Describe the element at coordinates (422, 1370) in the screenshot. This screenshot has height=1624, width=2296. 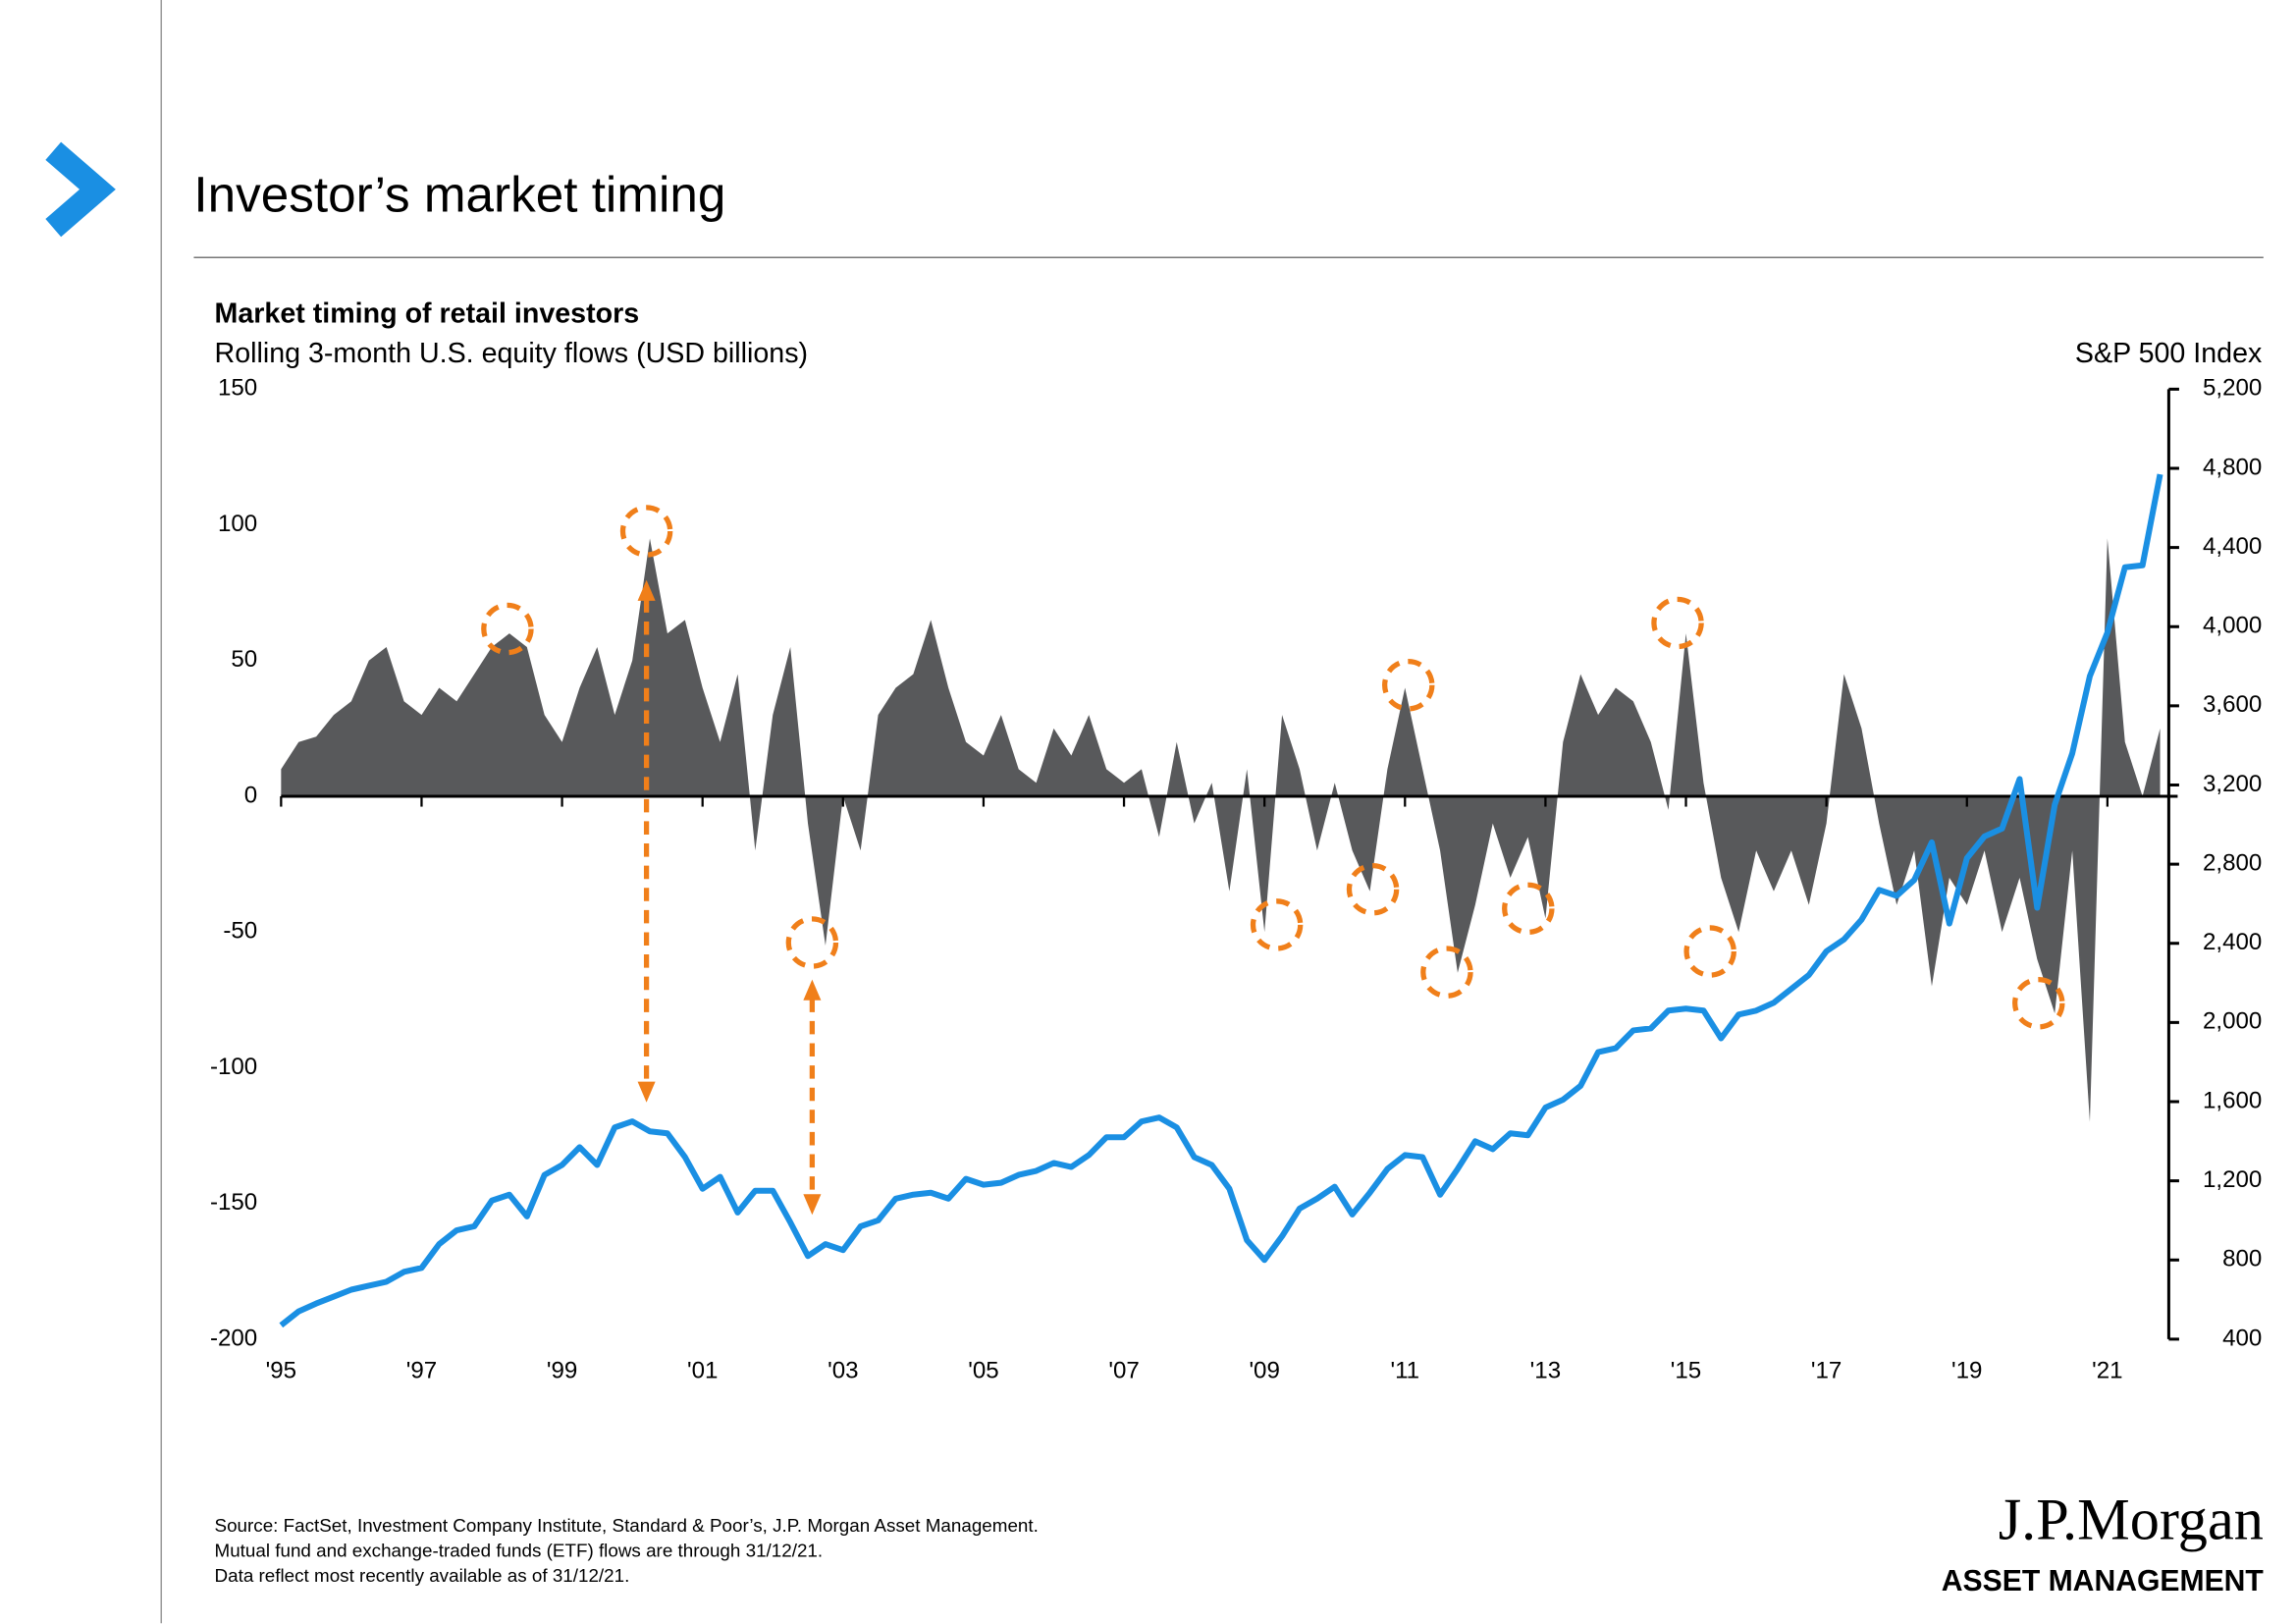
I see `x-tick-label: '97` at that location.